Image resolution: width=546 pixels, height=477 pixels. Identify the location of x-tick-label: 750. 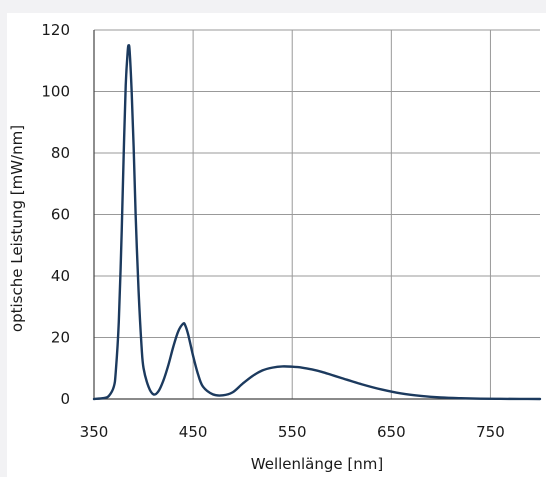
(490, 432).